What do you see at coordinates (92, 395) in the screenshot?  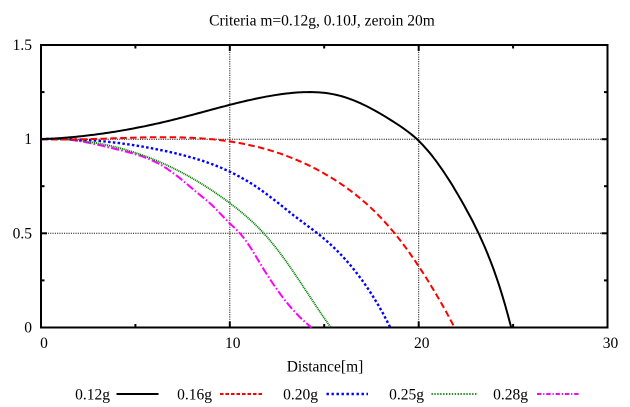 I see `svg-text: 0.12g` at bounding box center [92, 395].